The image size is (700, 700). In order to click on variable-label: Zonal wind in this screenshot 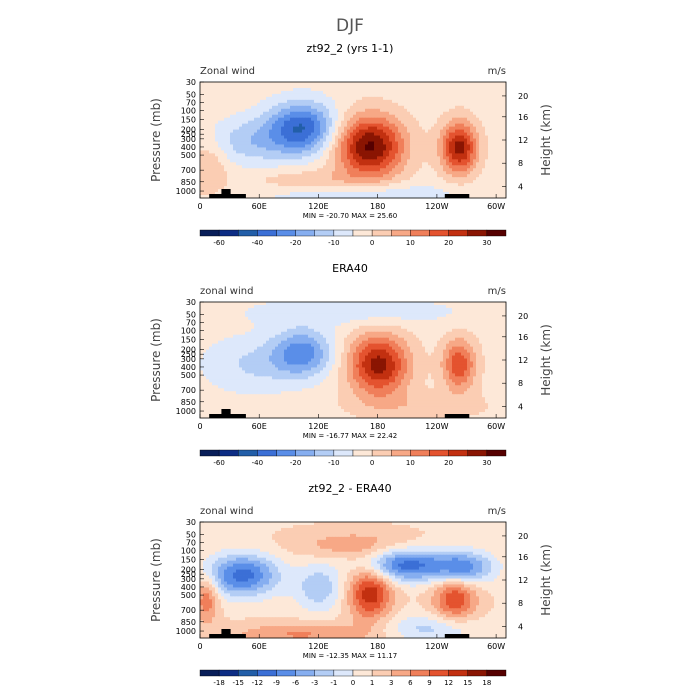, I will do `click(227, 71)`.